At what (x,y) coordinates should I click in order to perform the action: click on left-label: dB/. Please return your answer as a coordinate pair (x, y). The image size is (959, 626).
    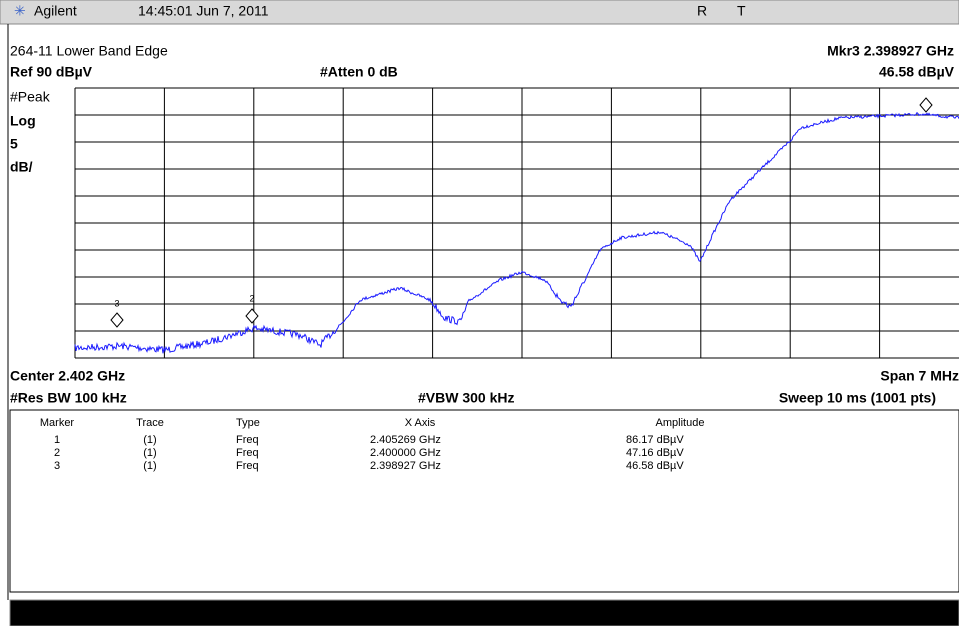
    Looking at the image, I should click on (21, 167).